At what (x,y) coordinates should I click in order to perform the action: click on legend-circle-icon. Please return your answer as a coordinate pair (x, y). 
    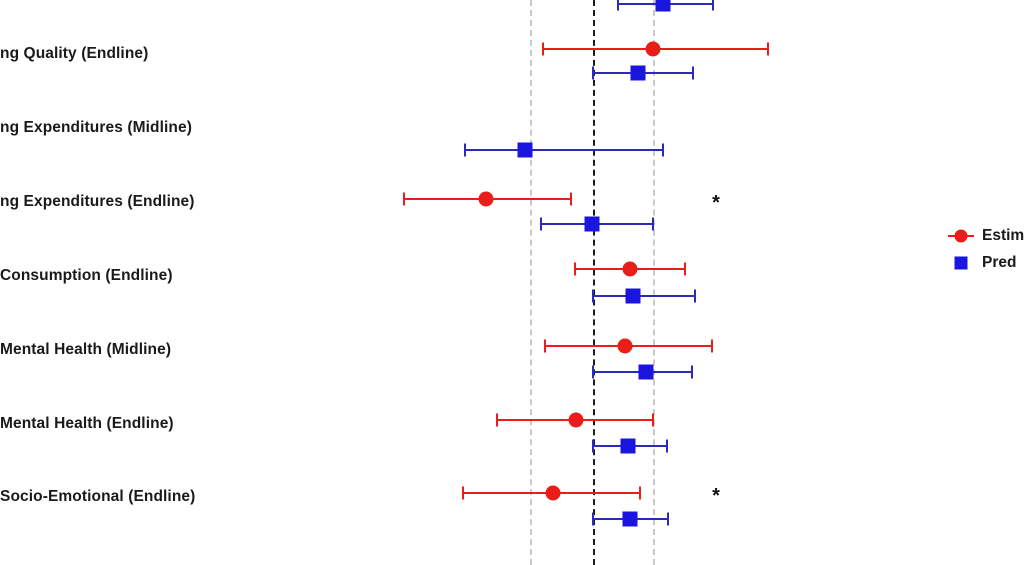
    Looking at the image, I should click on (961, 235).